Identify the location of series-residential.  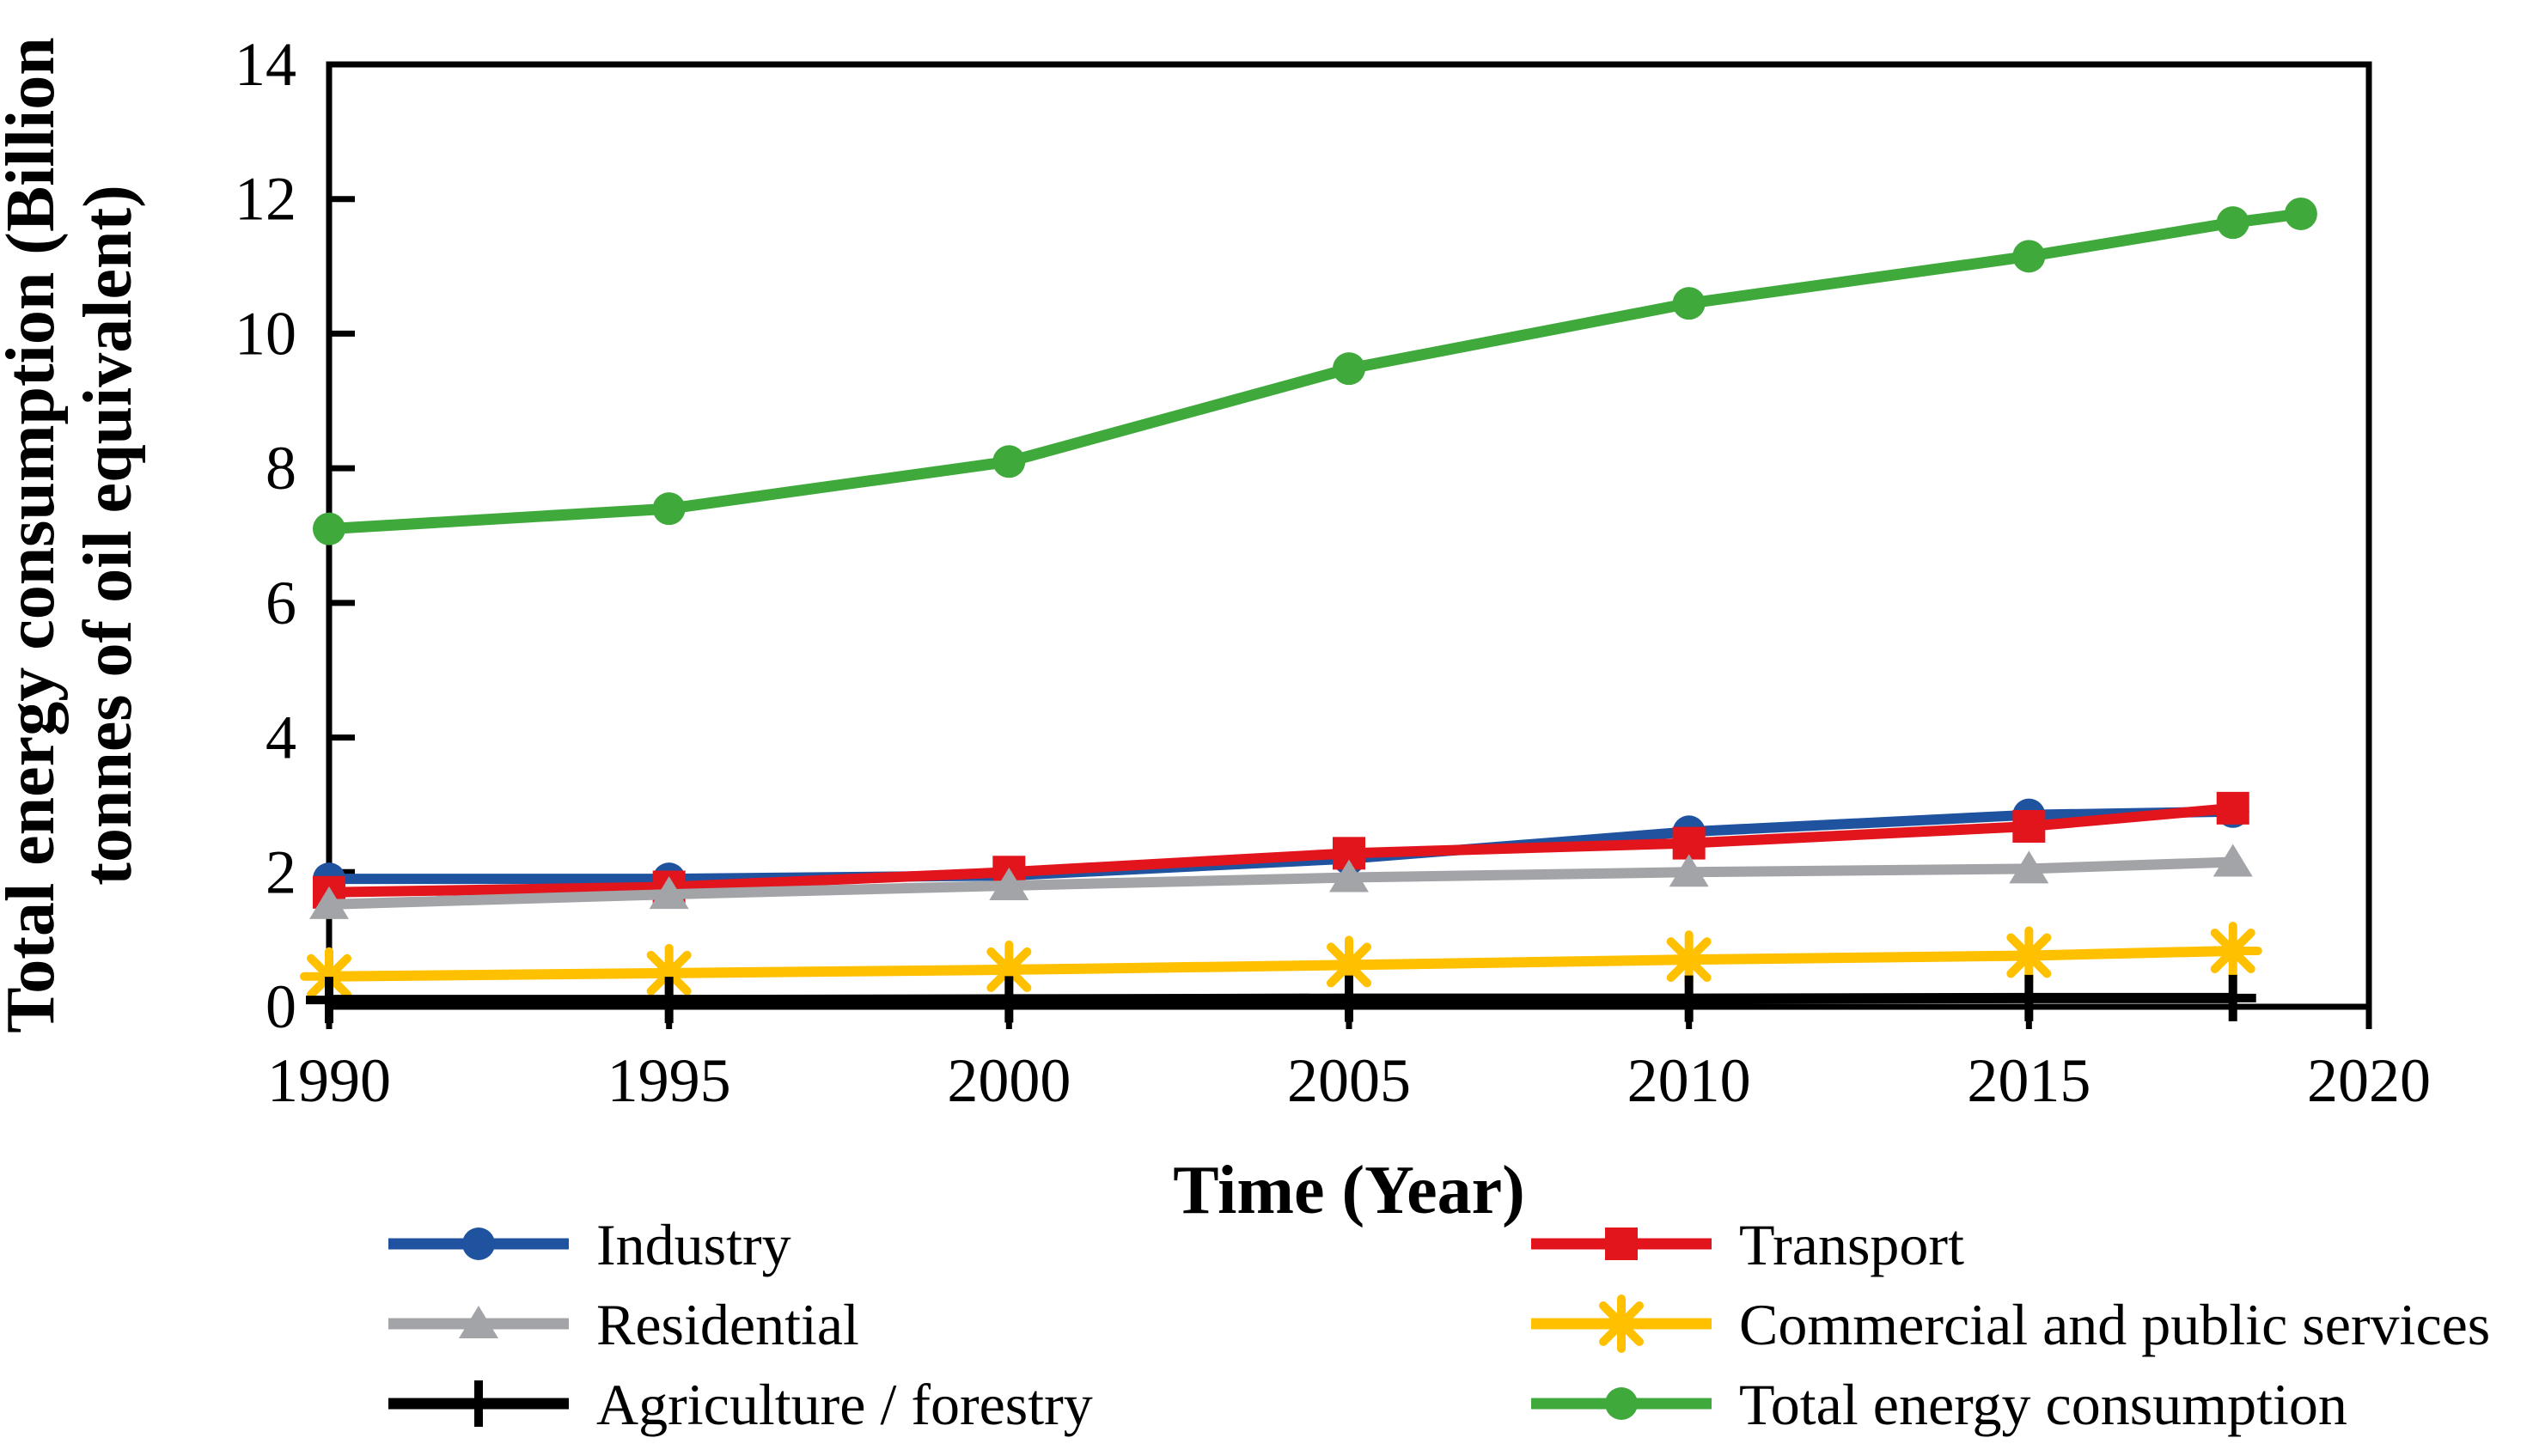
(1281, 882).